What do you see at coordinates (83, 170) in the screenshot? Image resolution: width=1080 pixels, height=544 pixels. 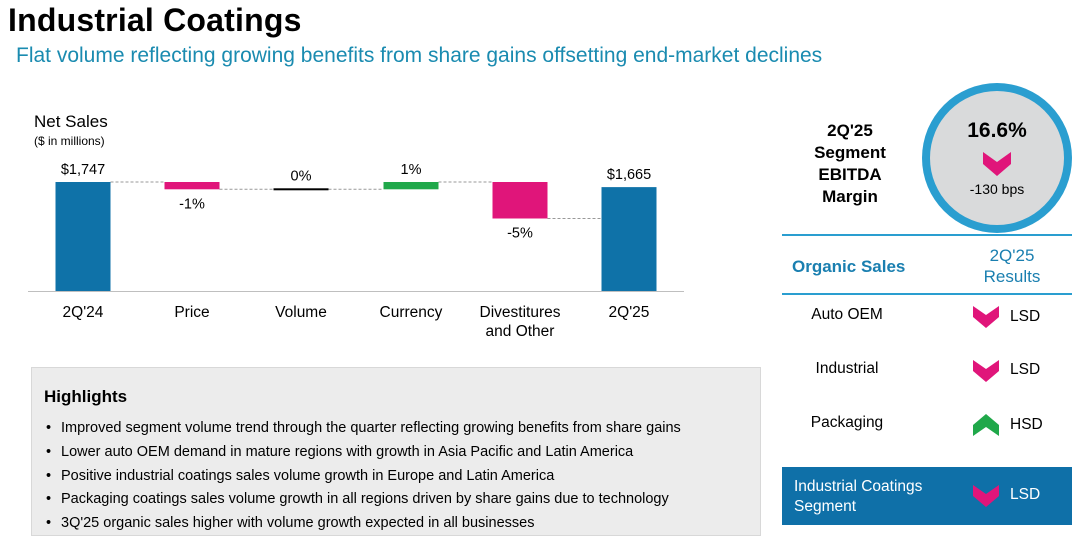 I see `bar-value-label-0: $1,747` at bounding box center [83, 170].